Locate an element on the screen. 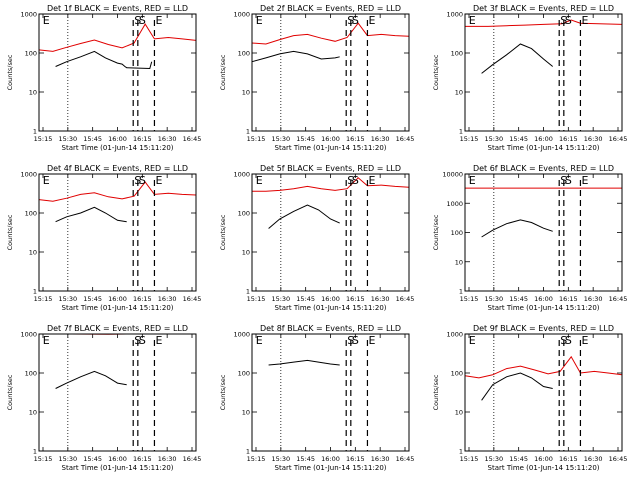 Image resolution: width=640 pixels, height=480 pixels. y-tick-label: 10000 is located at coordinates (452, 175).